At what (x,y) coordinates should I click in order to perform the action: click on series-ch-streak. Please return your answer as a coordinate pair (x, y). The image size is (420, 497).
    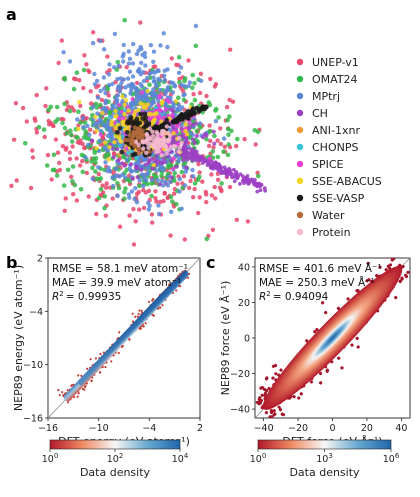
    Looking at the image, I should click on (221, 169).